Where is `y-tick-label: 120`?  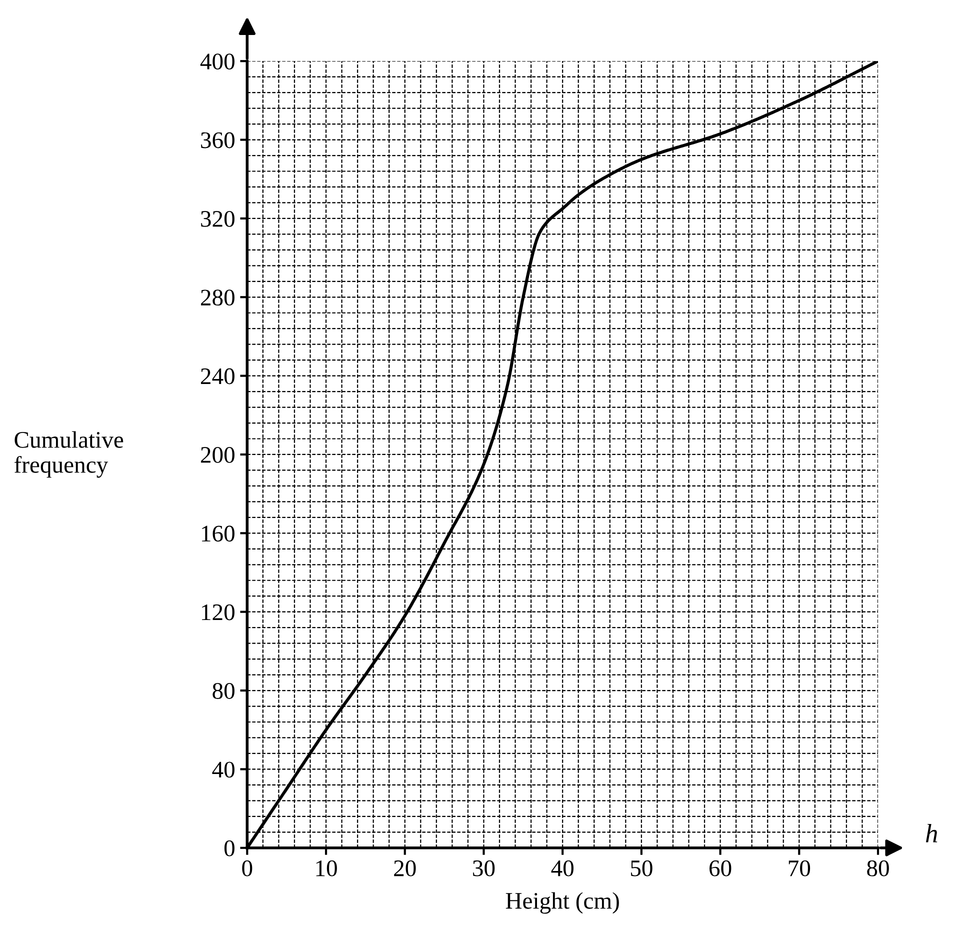
y-tick-label: 120 is located at coordinates (218, 612).